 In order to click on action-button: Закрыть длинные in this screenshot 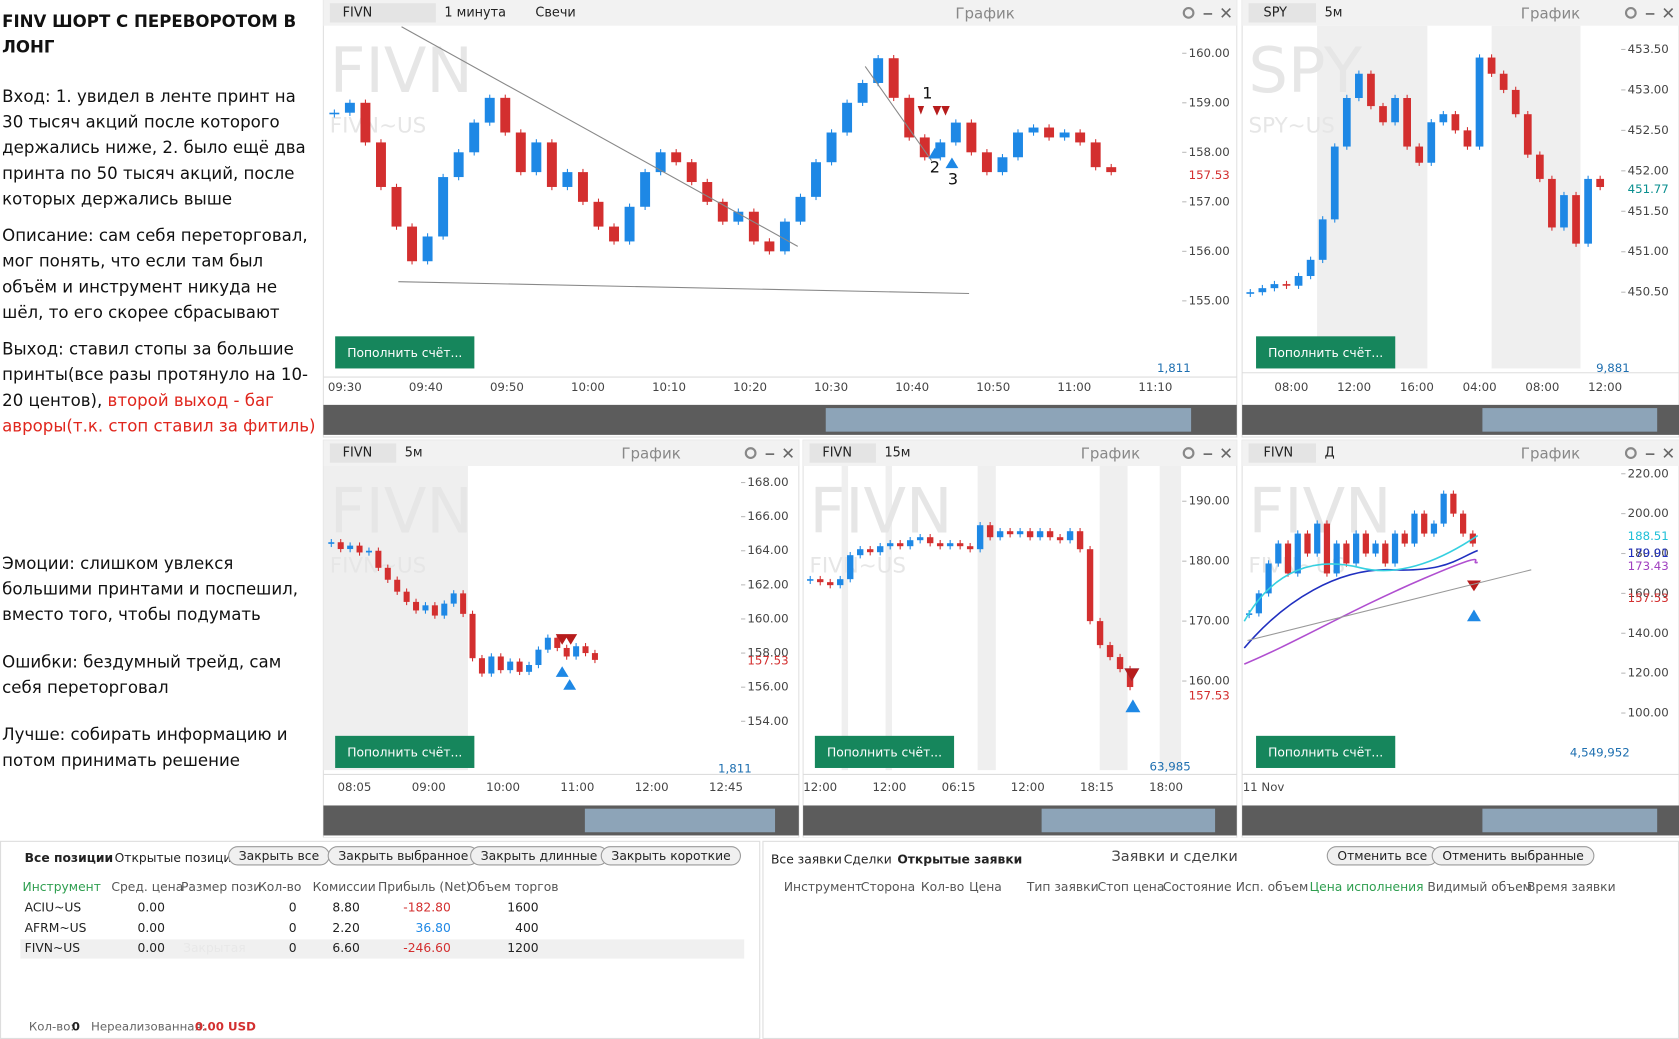, I will do `click(539, 856)`.